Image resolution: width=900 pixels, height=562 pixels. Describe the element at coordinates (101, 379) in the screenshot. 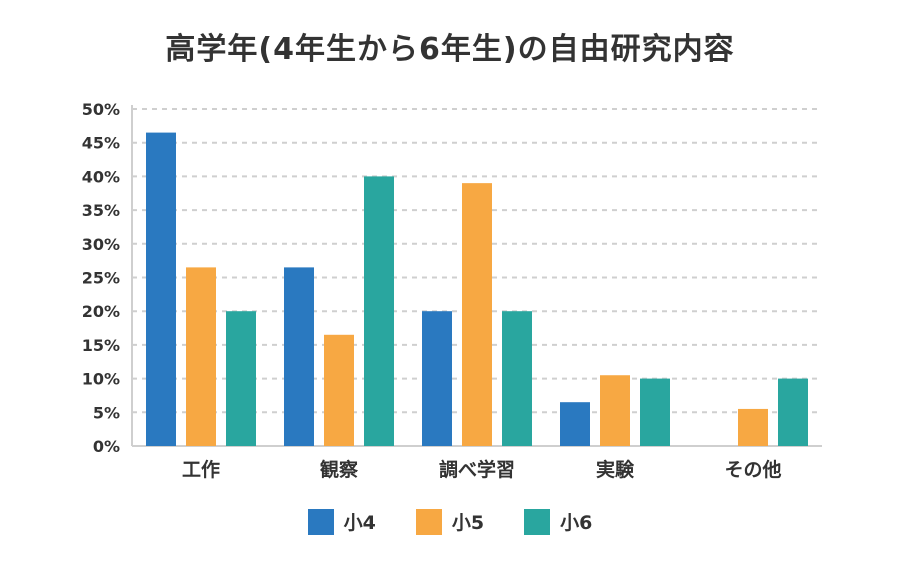

I see `y-tick-label: 10%` at that location.